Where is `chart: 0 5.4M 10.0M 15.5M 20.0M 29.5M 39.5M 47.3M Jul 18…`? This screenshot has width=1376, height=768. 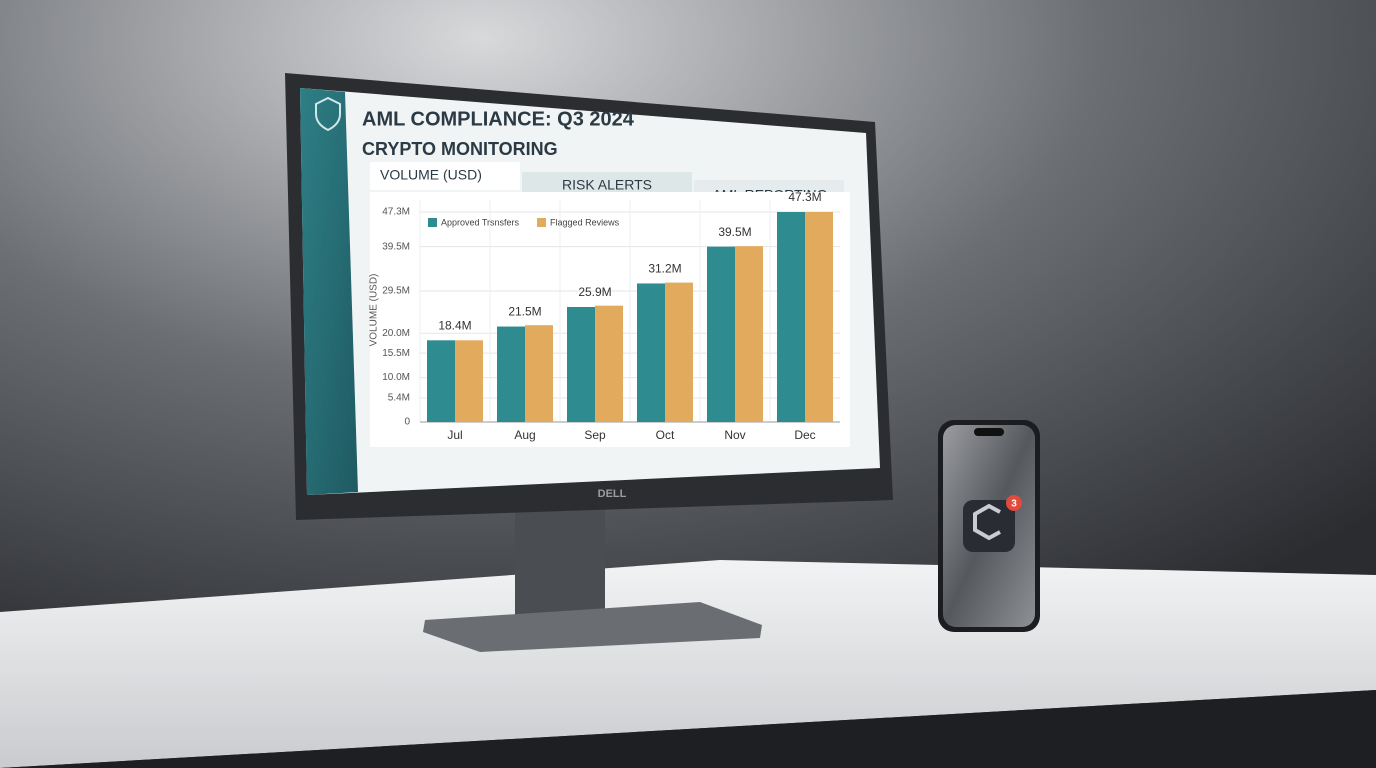
chart: 0 5.4M 10.0M 15.5M 20.0M 29.5M 39.5M 47.3M Jul 18… is located at coordinates (611, 316).